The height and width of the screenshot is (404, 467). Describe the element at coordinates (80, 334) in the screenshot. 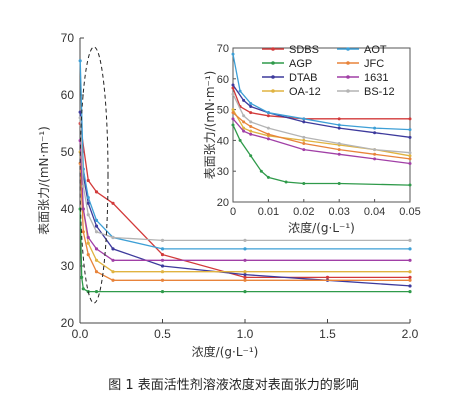

I see `main-x-tick-label: 0.0` at that location.